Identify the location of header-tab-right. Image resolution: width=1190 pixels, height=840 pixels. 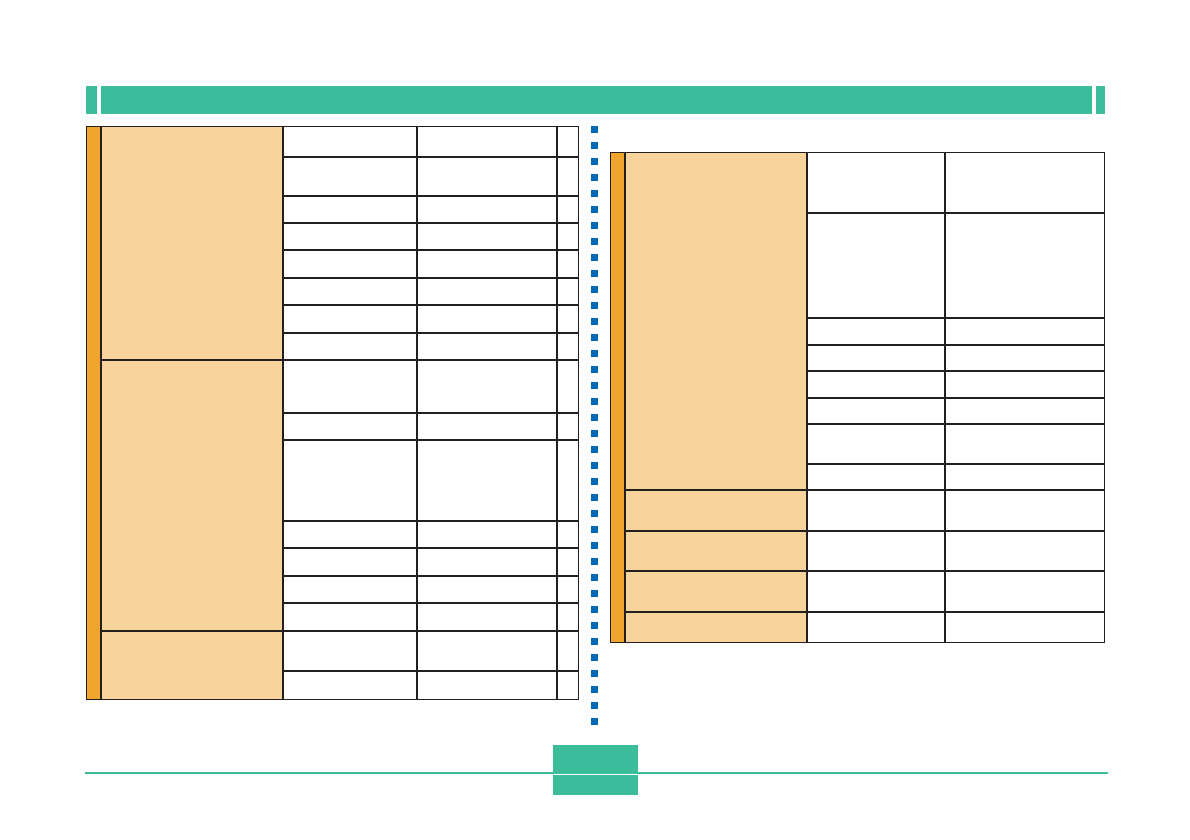
(1100, 100).